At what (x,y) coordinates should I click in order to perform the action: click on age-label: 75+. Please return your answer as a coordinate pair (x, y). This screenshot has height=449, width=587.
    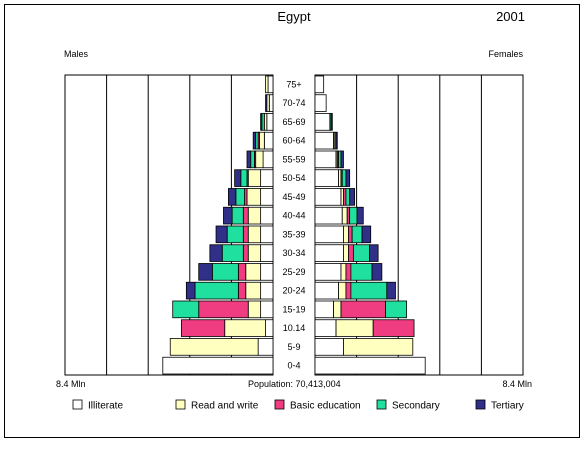
    Looking at the image, I should click on (293, 84).